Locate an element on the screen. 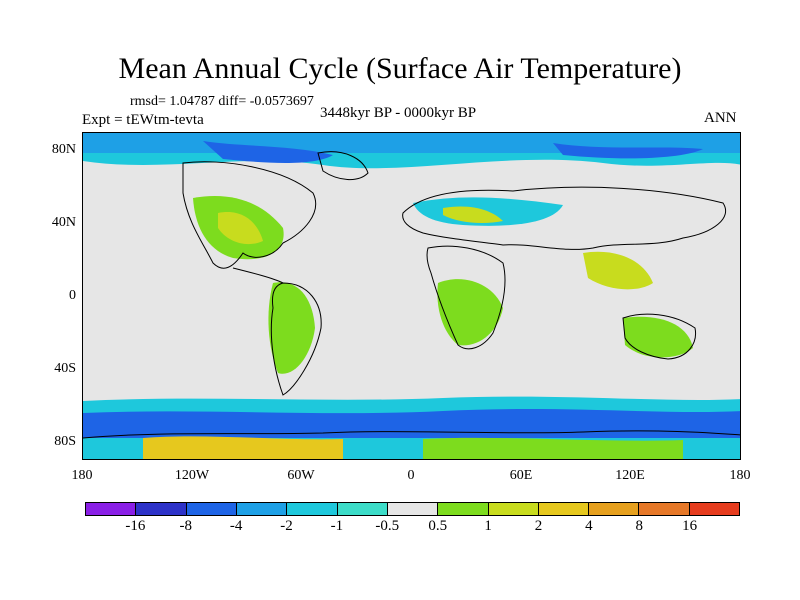 The height and width of the screenshot is (600, 800). lon-label-120e: 120E is located at coordinates (630, 475).